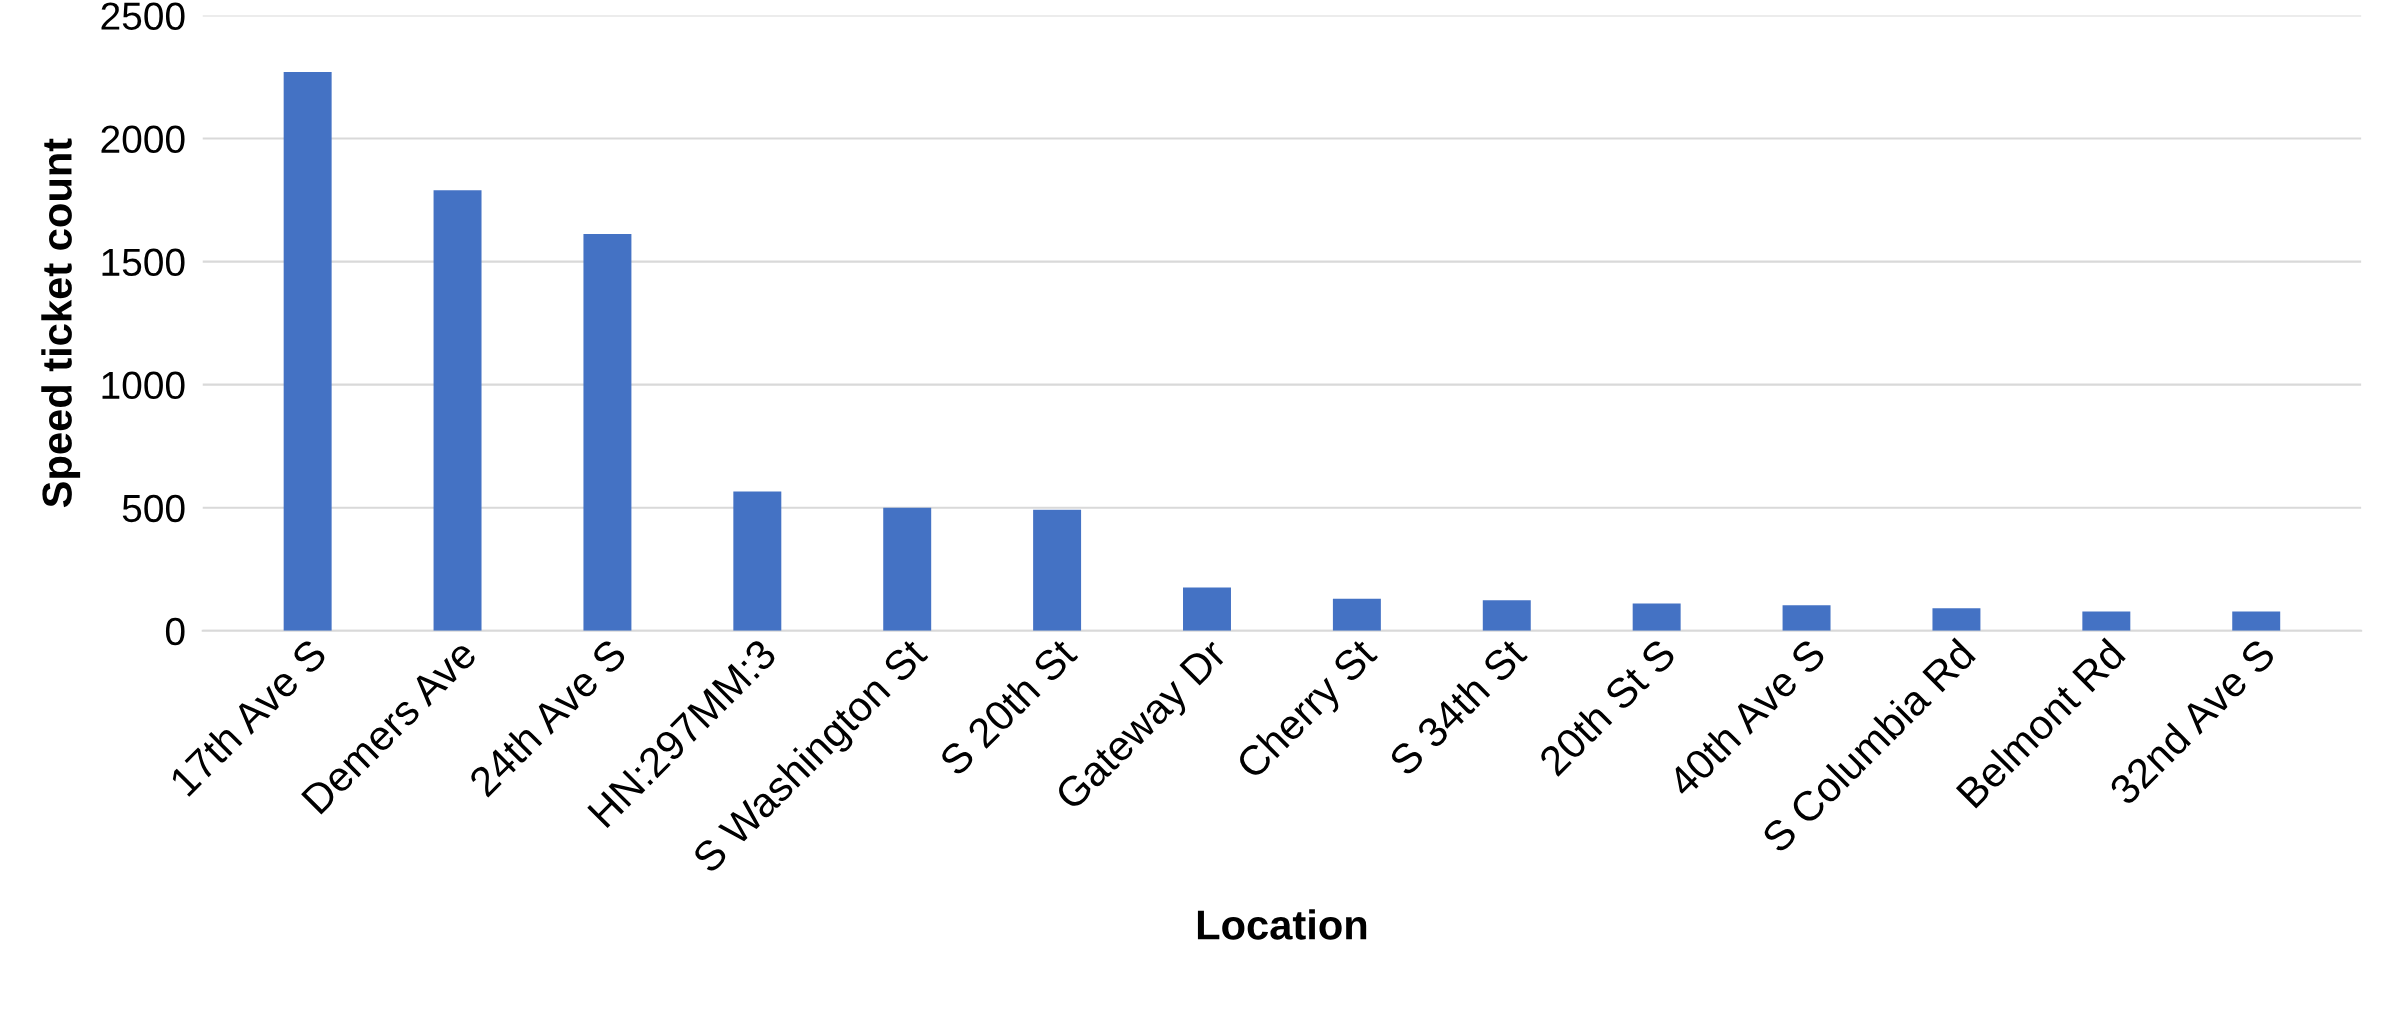 The height and width of the screenshot is (1034, 2385). I want to click on y-tick-label: 1000, so click(143, 385).